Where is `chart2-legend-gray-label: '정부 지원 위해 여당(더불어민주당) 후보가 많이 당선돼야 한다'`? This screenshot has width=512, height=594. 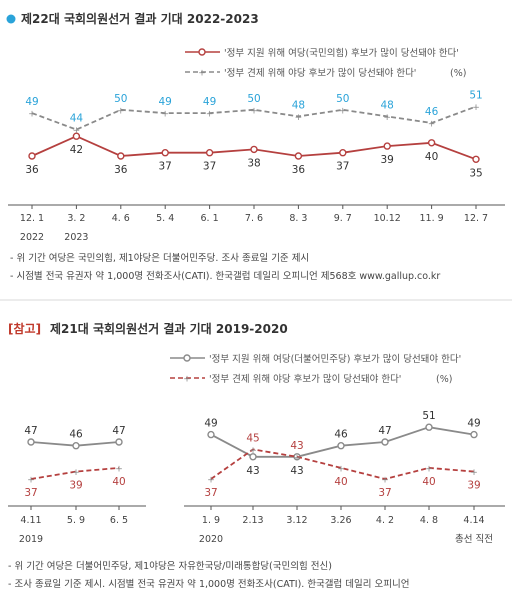 chart2-legend-gray-label: '정부 지원 위해 여당(더불어민주당) 후보가 많이 당선돼야 한다' is located at coordinates (335, 359).